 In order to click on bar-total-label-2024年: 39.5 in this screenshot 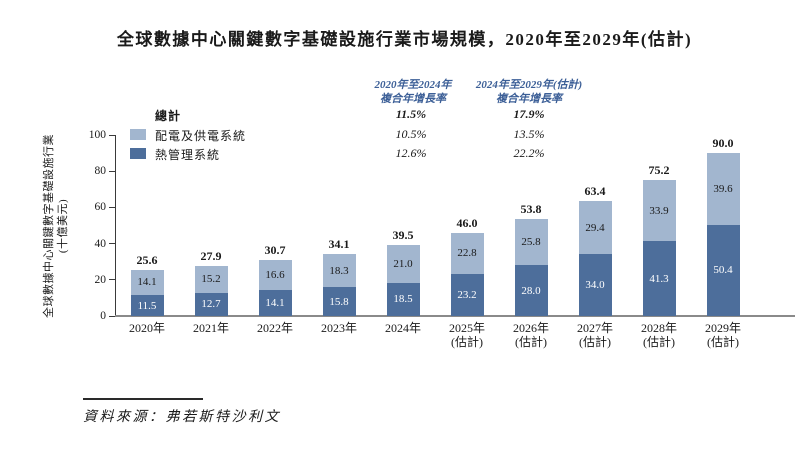, I will do `click(403, 234)`.